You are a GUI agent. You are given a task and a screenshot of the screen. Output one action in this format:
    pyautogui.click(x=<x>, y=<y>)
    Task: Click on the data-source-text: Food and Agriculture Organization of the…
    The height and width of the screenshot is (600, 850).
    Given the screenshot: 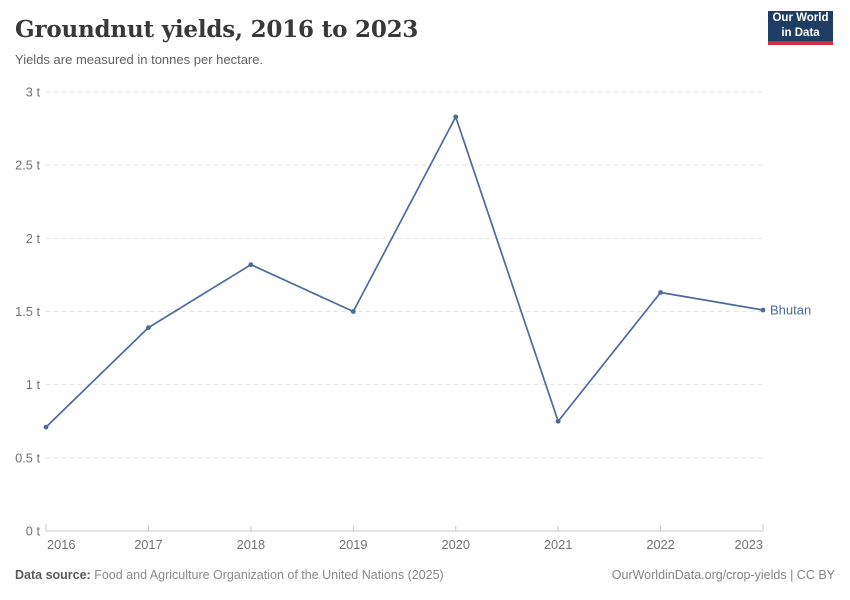 What is the action you would take?
    pyautogui.click(x=267, y=575)
    